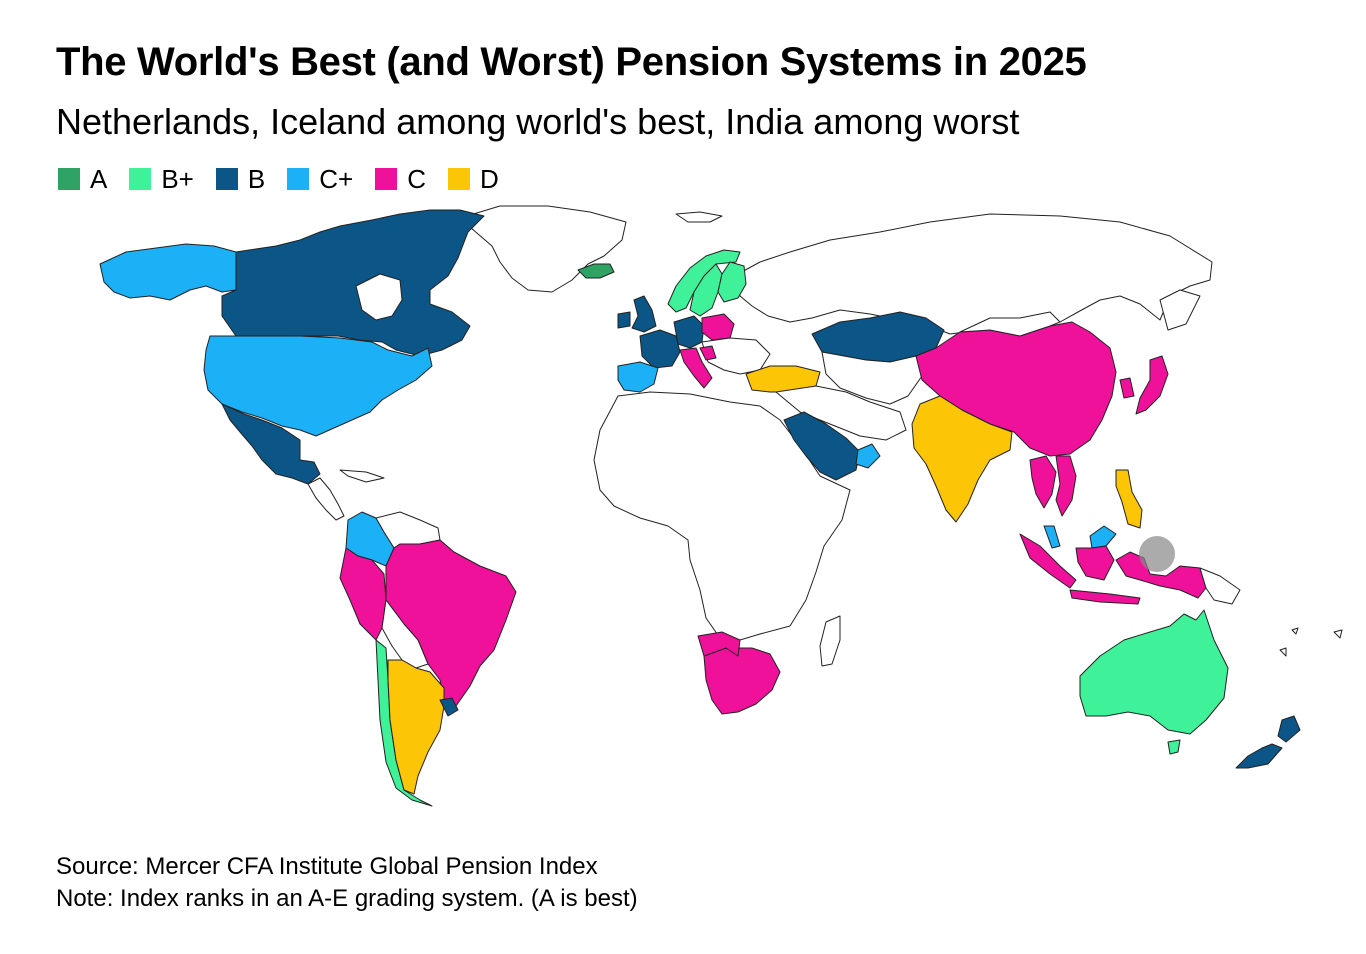  I want to click on region-philippines, so click(1129, 499).